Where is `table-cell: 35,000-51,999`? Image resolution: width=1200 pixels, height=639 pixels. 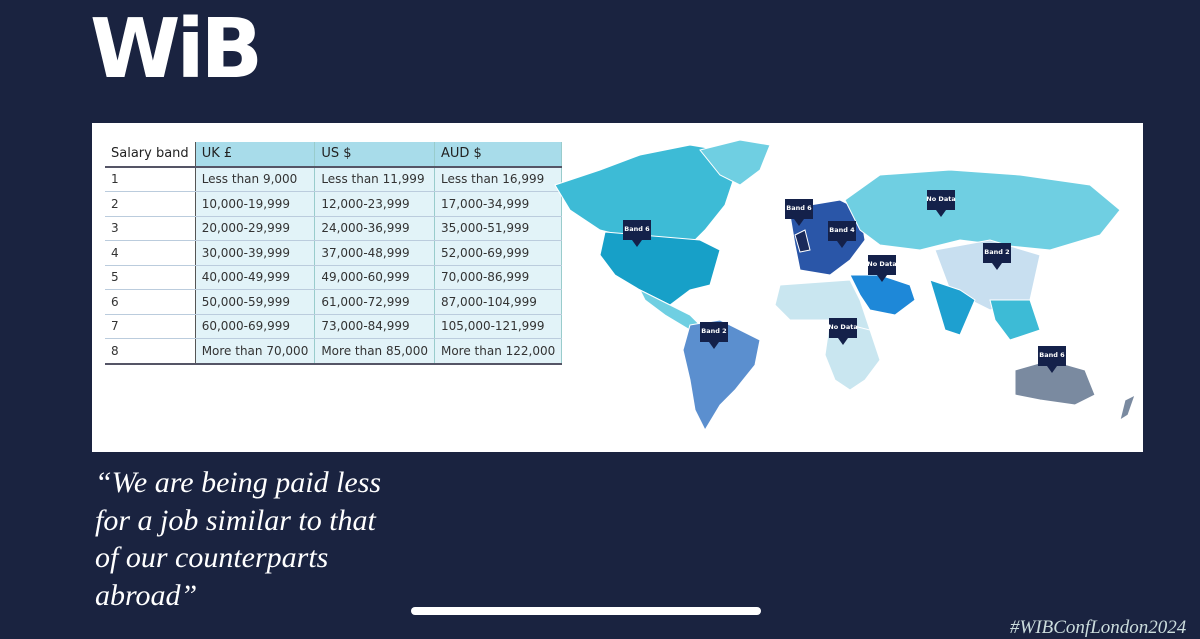
table-cell: 35,000-51,999 is located at coordinates (498, 228).